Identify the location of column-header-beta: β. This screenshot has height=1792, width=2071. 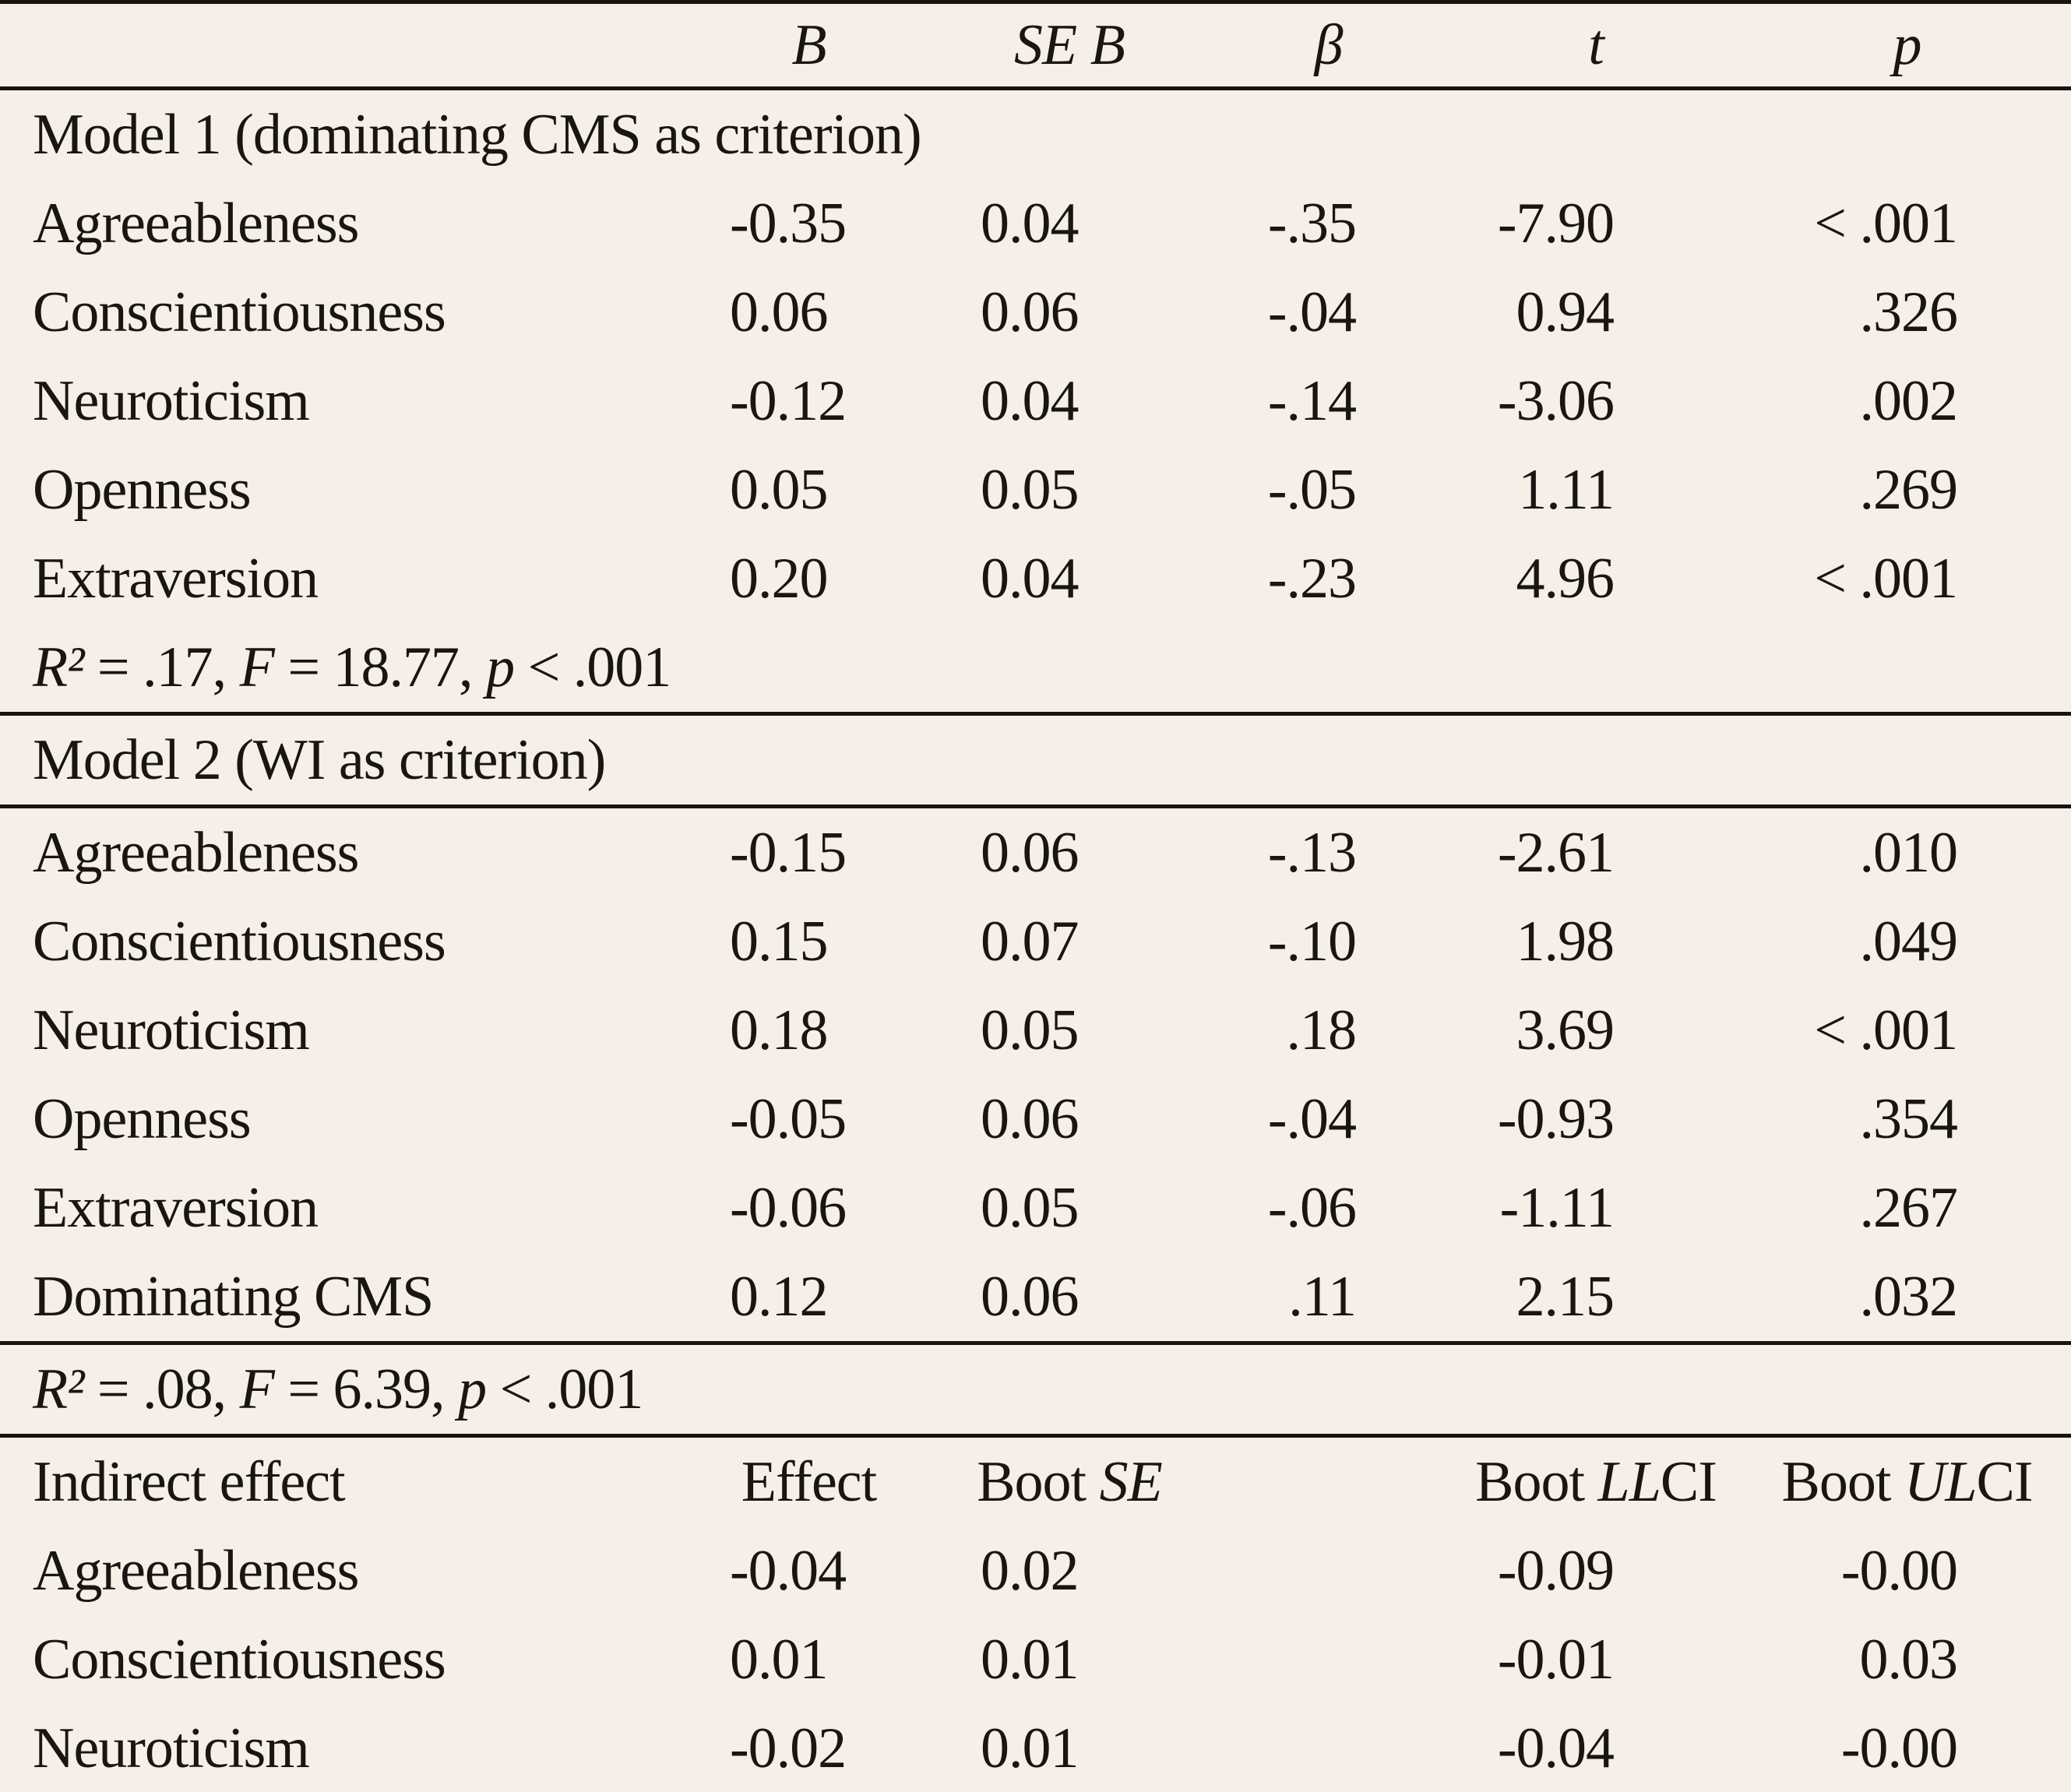
(1329, 44).